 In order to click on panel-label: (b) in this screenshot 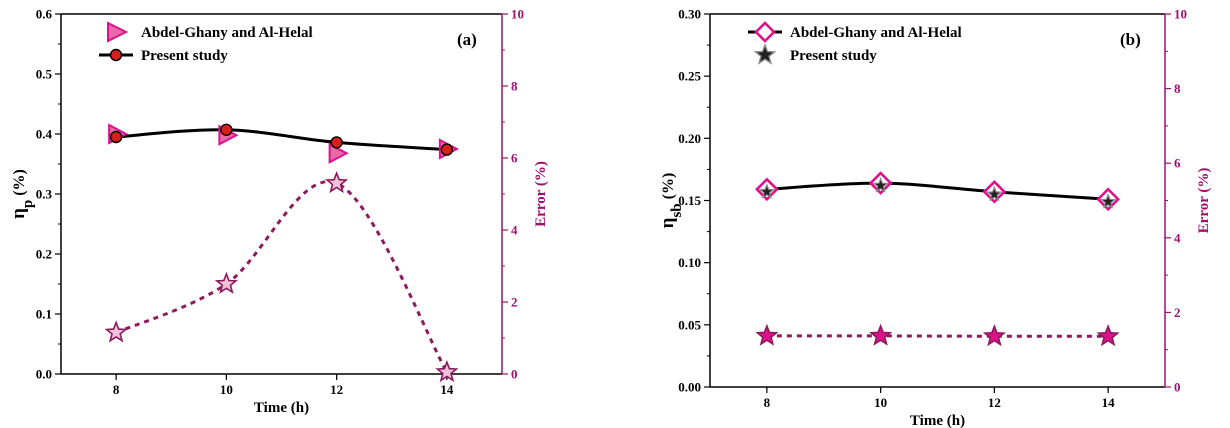, I will do `click(1130, 39)`.